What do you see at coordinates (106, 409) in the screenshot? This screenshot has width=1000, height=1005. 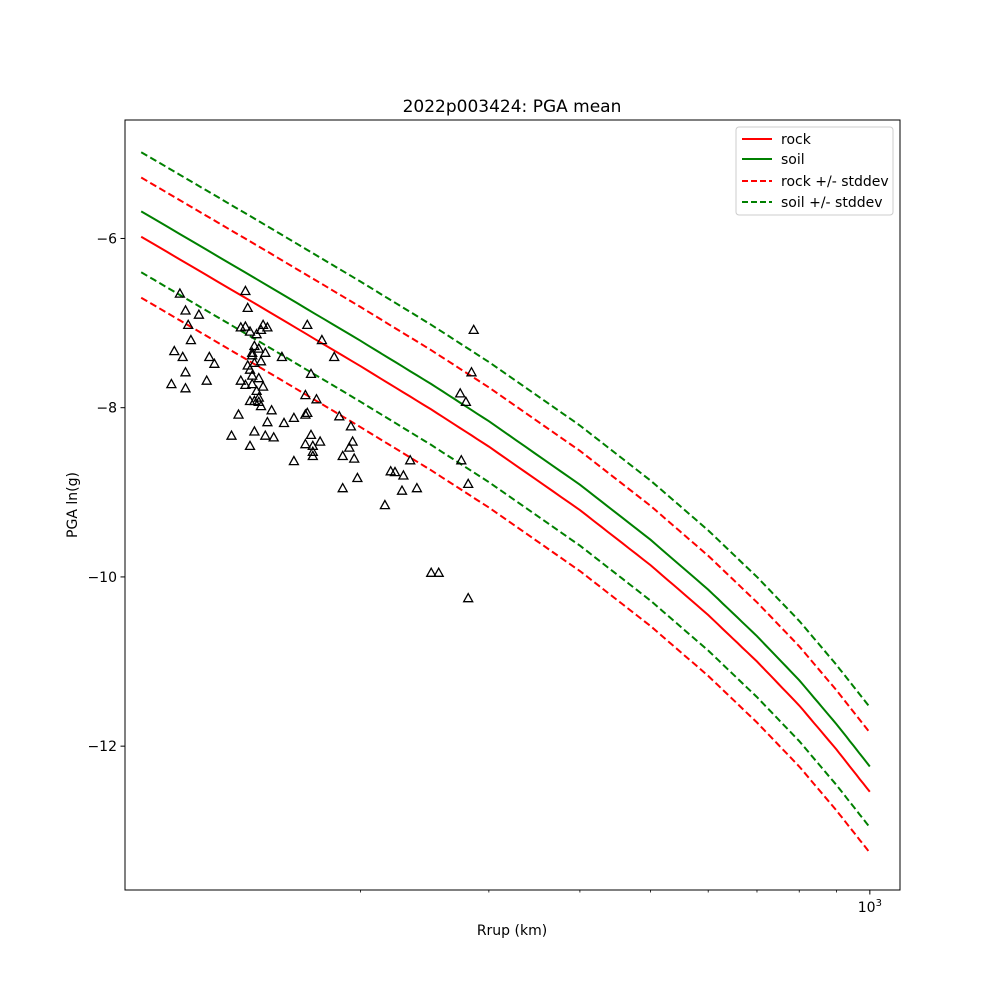 I see `y-tick-label: −8` at bounding box center [106, 409].